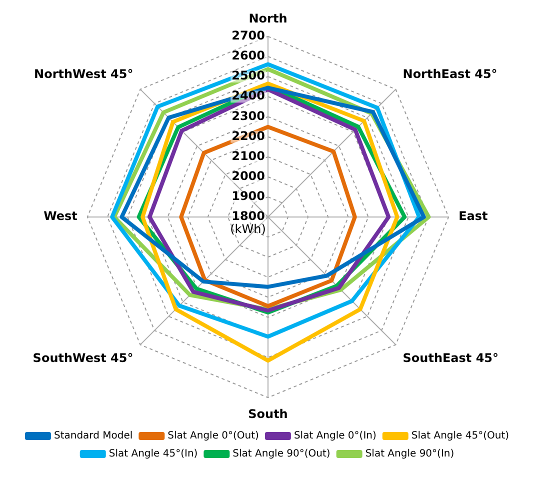  What do you see at coordinates (214, 436) in the screenshot?
I see `legend-label: Slat Angle 0°(Out)` at bounding box center [214, 436].